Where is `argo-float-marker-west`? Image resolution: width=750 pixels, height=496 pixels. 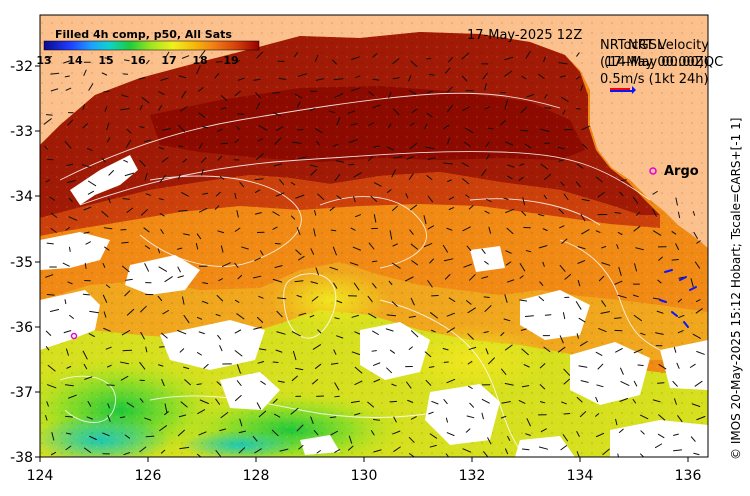 argo-float-marker-west is located at coordinates (74, 336).